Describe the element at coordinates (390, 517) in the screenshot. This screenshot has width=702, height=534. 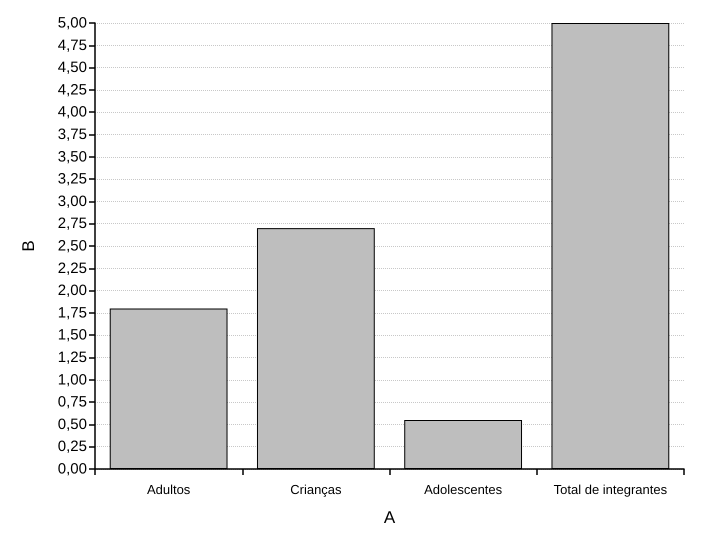
I see `x-axis-title: A` at that location.